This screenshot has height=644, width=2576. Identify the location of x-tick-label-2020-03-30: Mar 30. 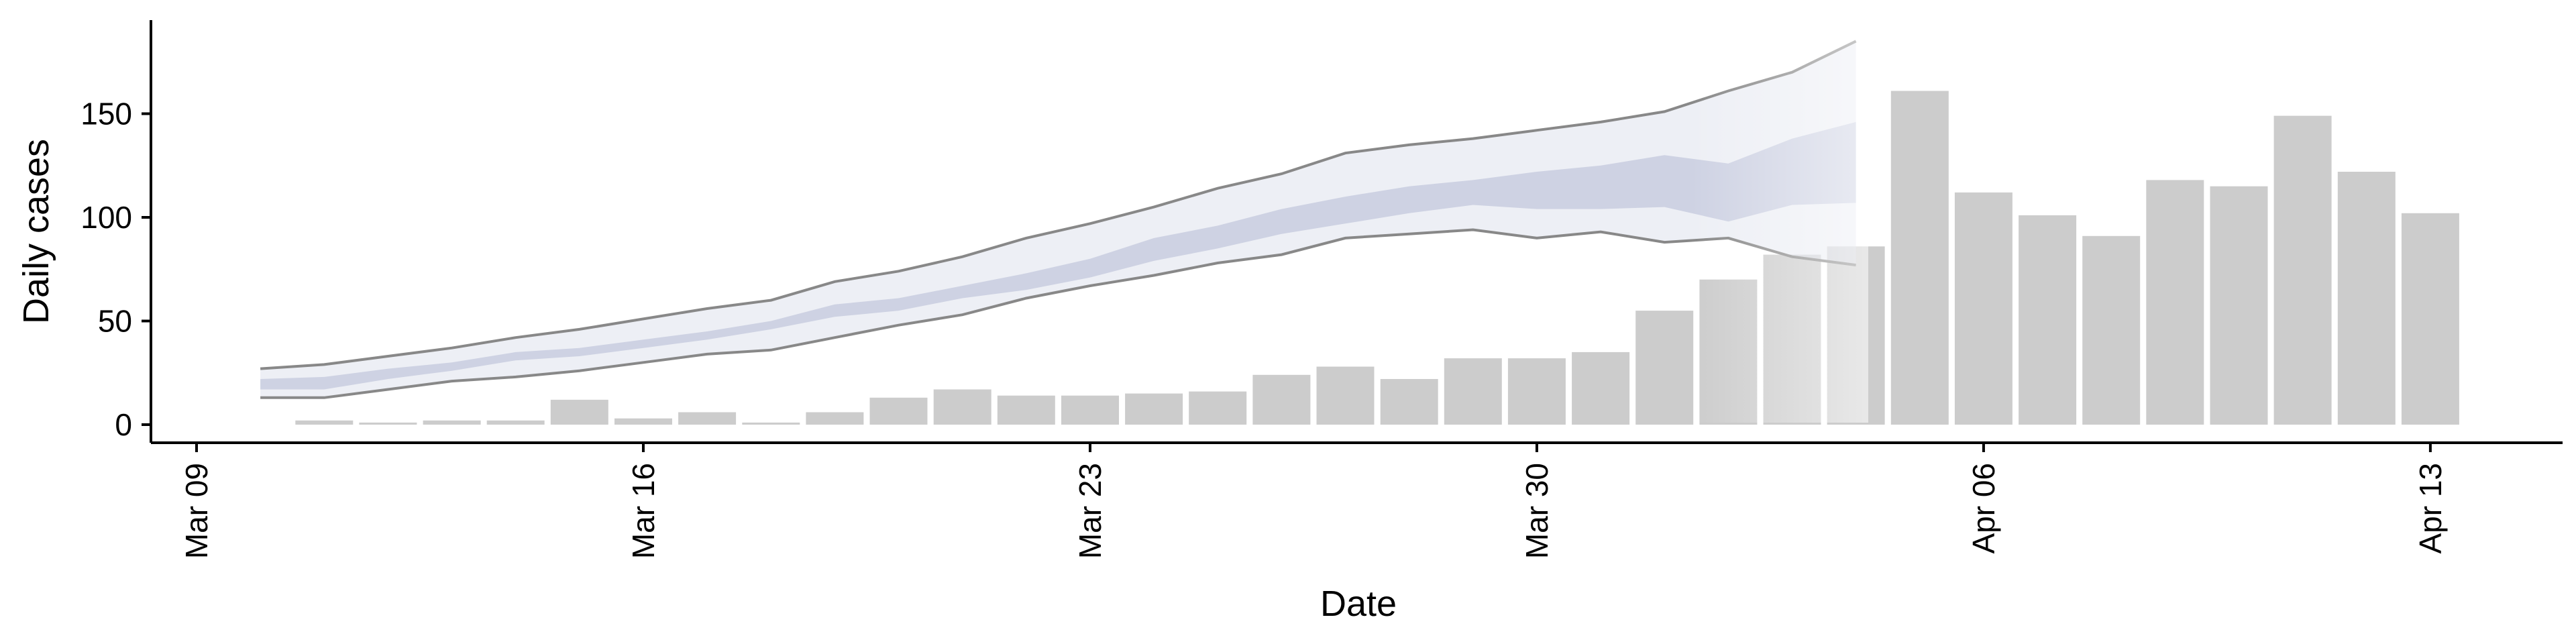
(1536, 511).